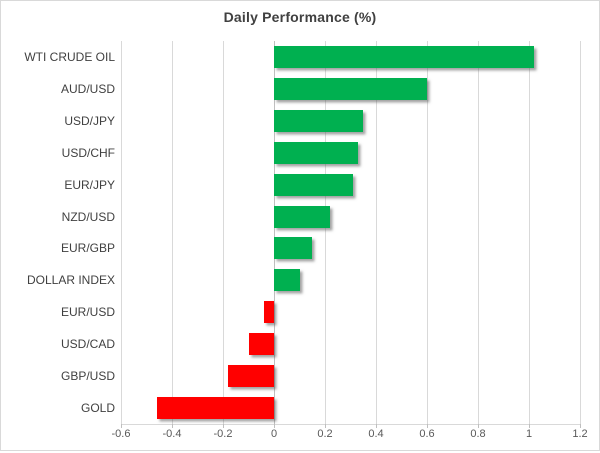 The height and width of the screenshot is (453, 600). I want to click on category-label-usd-chf: USD/CHF, so click(88, 152).